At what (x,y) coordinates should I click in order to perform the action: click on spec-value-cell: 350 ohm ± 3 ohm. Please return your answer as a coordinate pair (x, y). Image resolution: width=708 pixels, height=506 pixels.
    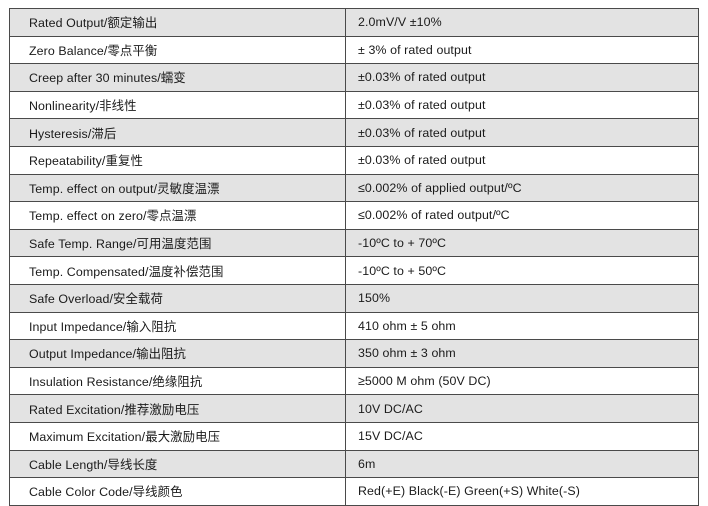
    Looking at the image, I should click on (522, 353).